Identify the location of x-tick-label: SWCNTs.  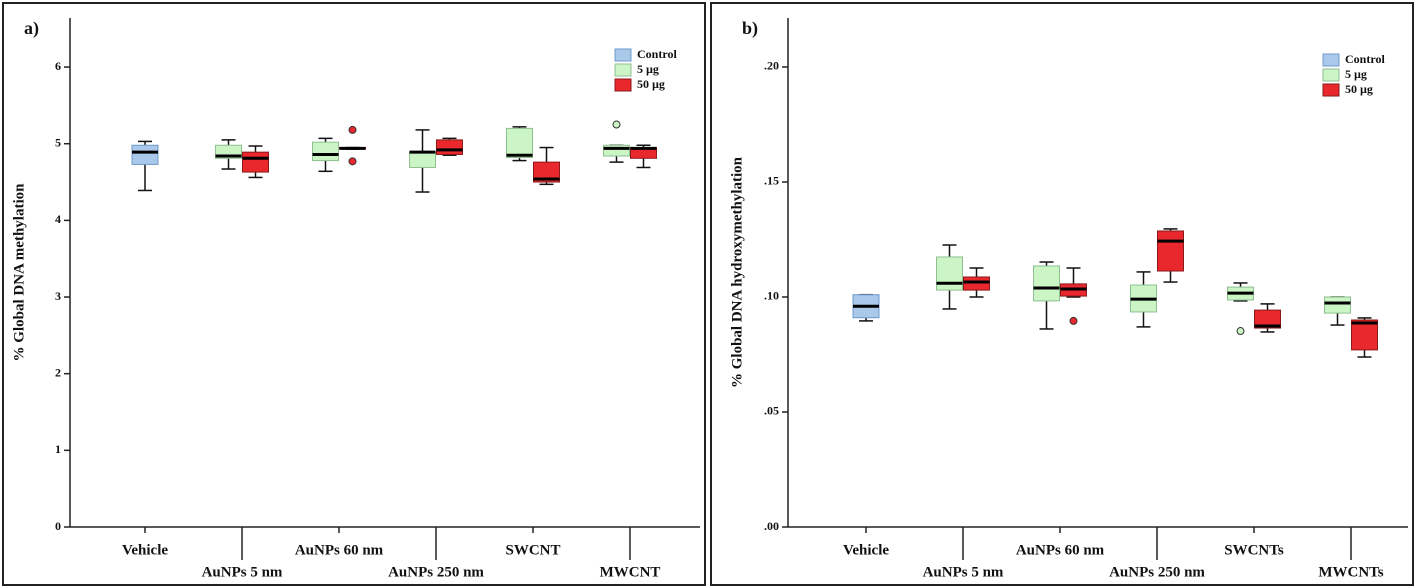
(1254, 550).